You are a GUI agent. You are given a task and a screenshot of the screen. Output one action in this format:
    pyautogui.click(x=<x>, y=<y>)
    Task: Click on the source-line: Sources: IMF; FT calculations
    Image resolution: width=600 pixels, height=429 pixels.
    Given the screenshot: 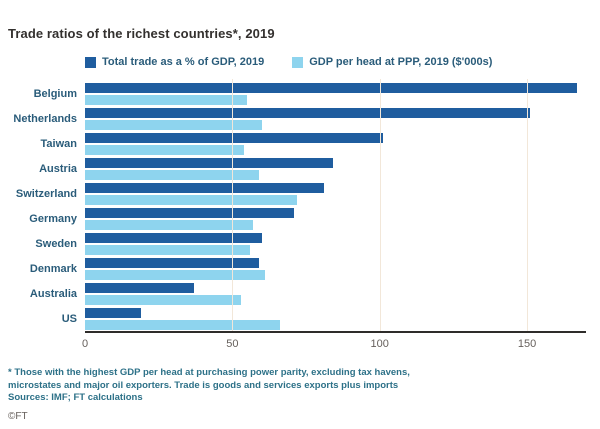 What is the action you would take?
    pyautogui.click(x=75, y=397)
    